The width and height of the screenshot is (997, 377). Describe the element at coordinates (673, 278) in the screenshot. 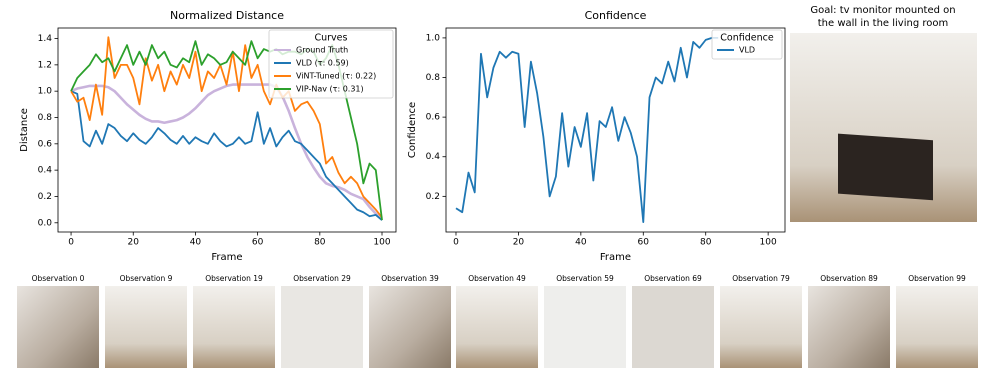

I see `observation-label: Observation 69` at that location.